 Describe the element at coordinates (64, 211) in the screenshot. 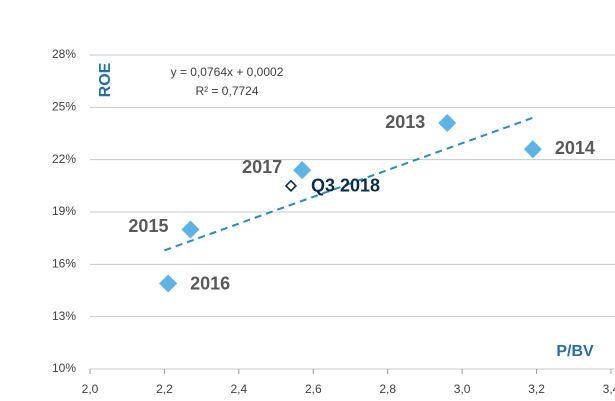

I see `y-tick-label: 19%` at that location.